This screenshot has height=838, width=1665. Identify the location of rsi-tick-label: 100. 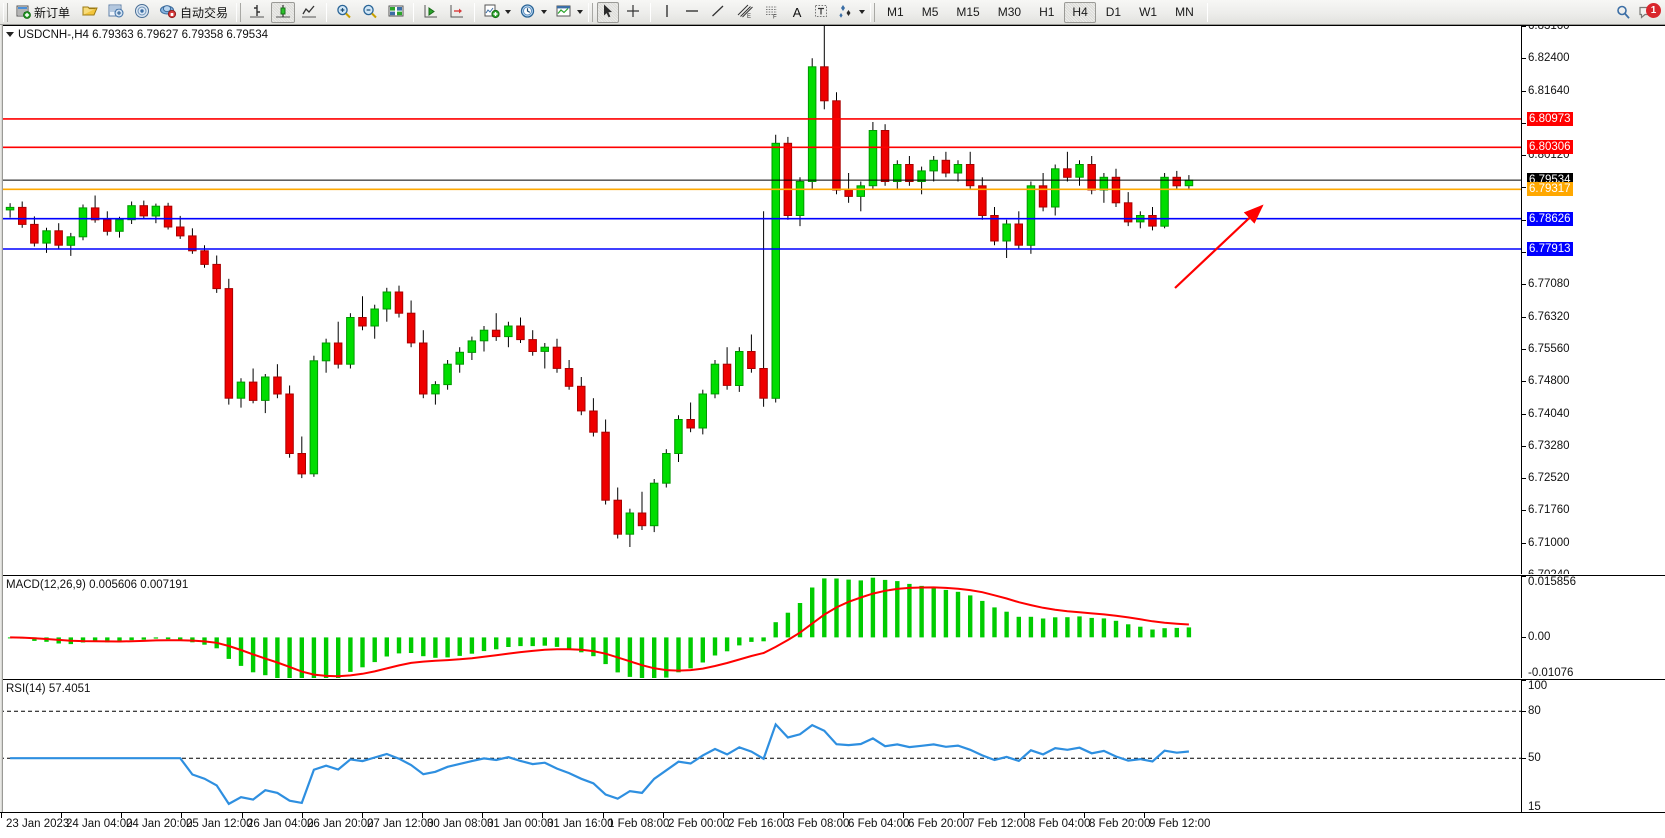
(1538, 686).